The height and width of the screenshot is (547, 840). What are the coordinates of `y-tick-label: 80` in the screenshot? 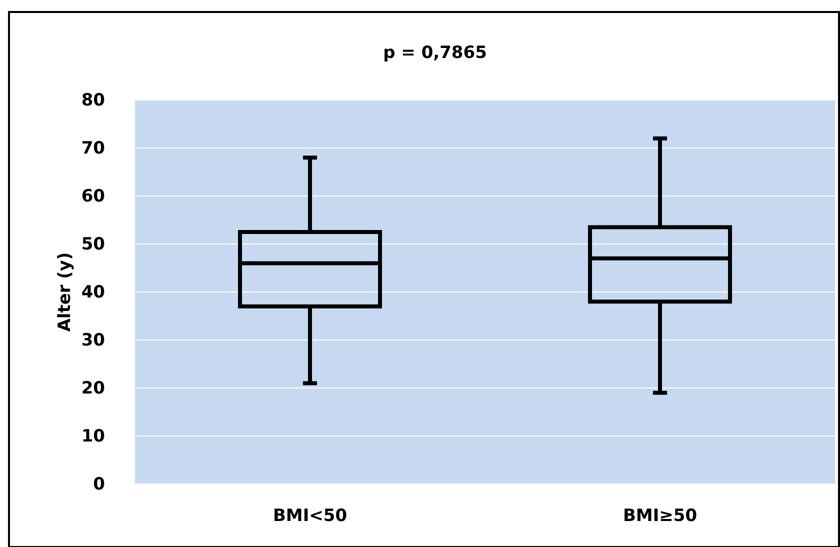 It's located at (93, 100).